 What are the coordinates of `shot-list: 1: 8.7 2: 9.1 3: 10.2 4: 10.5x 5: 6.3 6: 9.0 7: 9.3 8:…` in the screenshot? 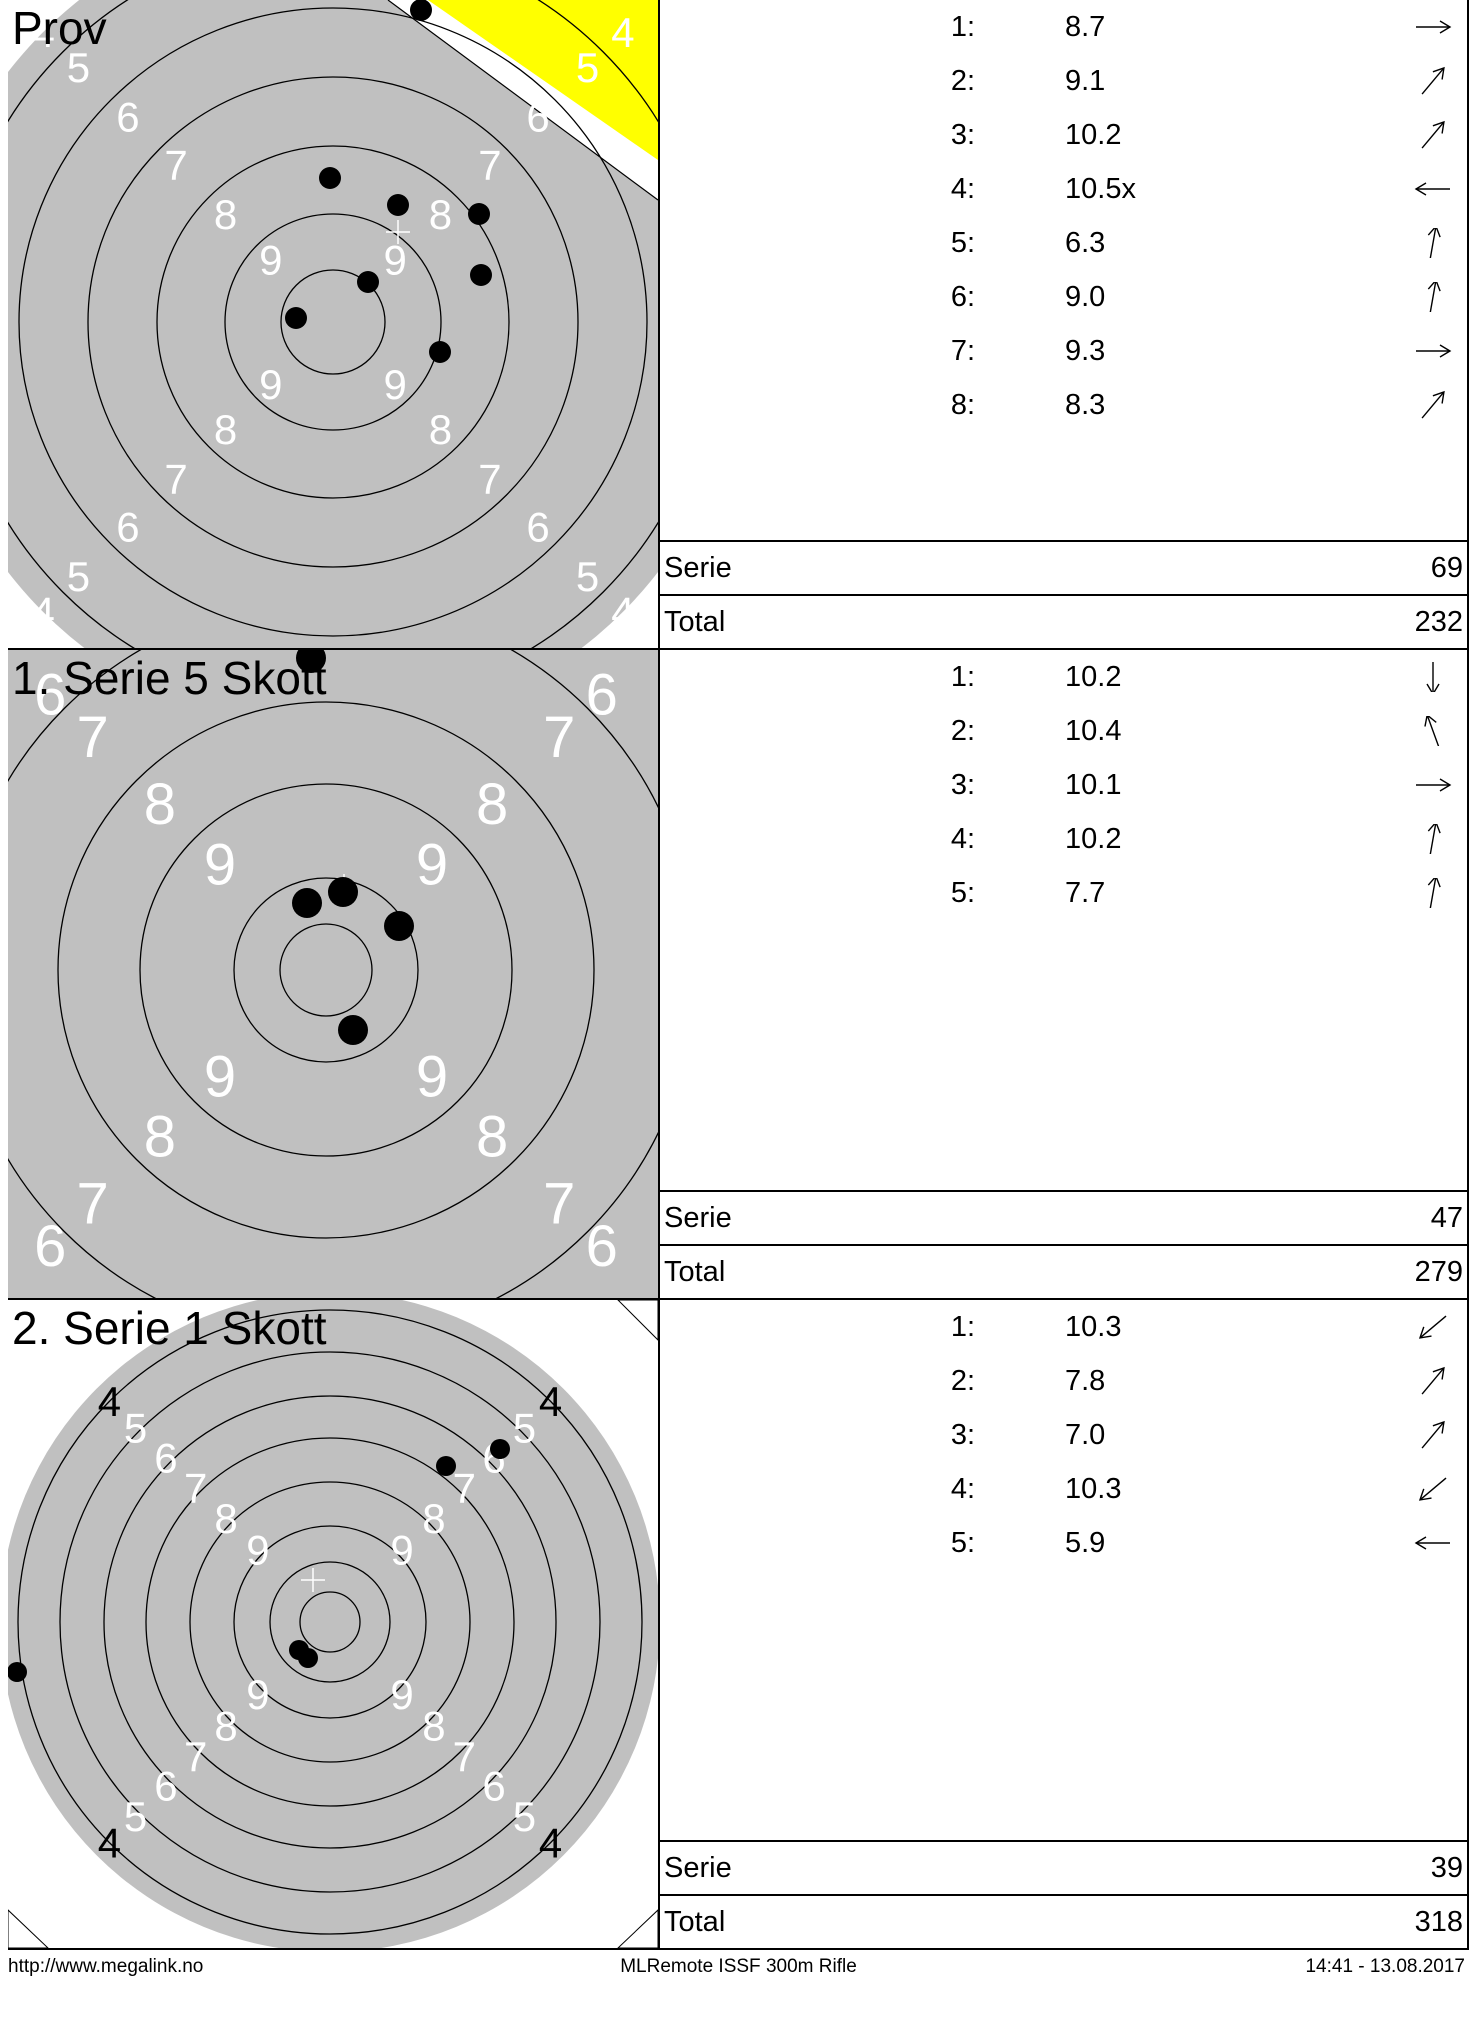 It's located at (1063, 270).